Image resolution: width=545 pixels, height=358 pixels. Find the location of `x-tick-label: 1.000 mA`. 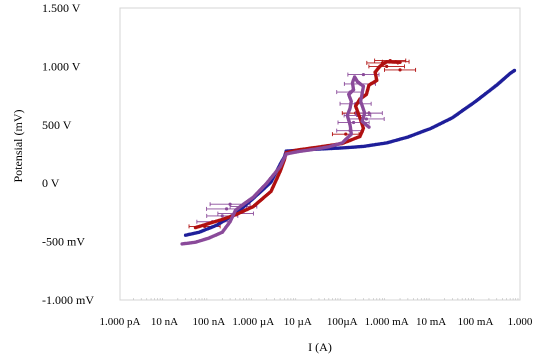

x-tick-label: 1.000 mA is located at coordinates (387, 322).